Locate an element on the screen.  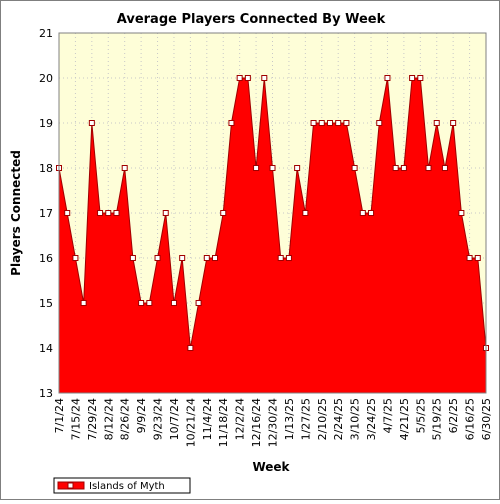
x-tick-label: 6/30/25 is located at coordinates (486, 419).